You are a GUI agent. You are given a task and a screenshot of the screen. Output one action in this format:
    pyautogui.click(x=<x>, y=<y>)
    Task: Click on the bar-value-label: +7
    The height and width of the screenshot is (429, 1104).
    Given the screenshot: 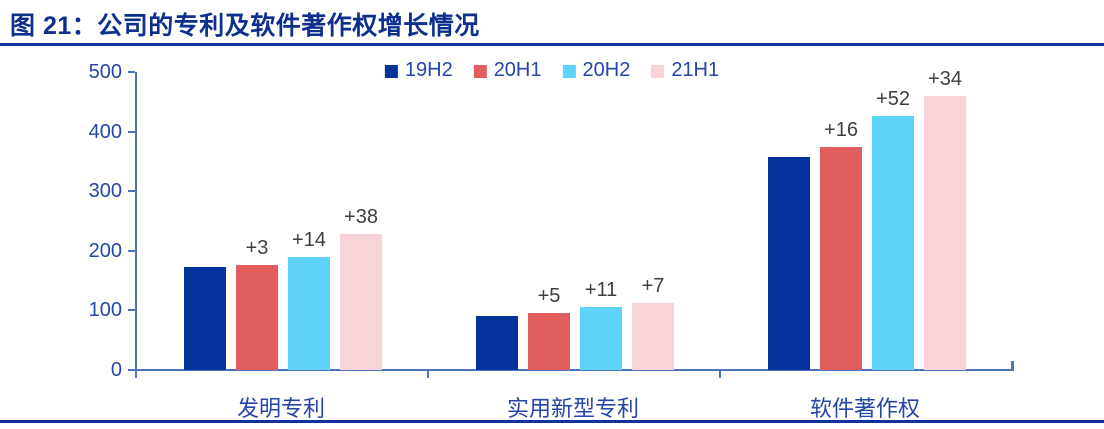 What is the action you would take?
    pyautogui.click(x=653, y=286)
    